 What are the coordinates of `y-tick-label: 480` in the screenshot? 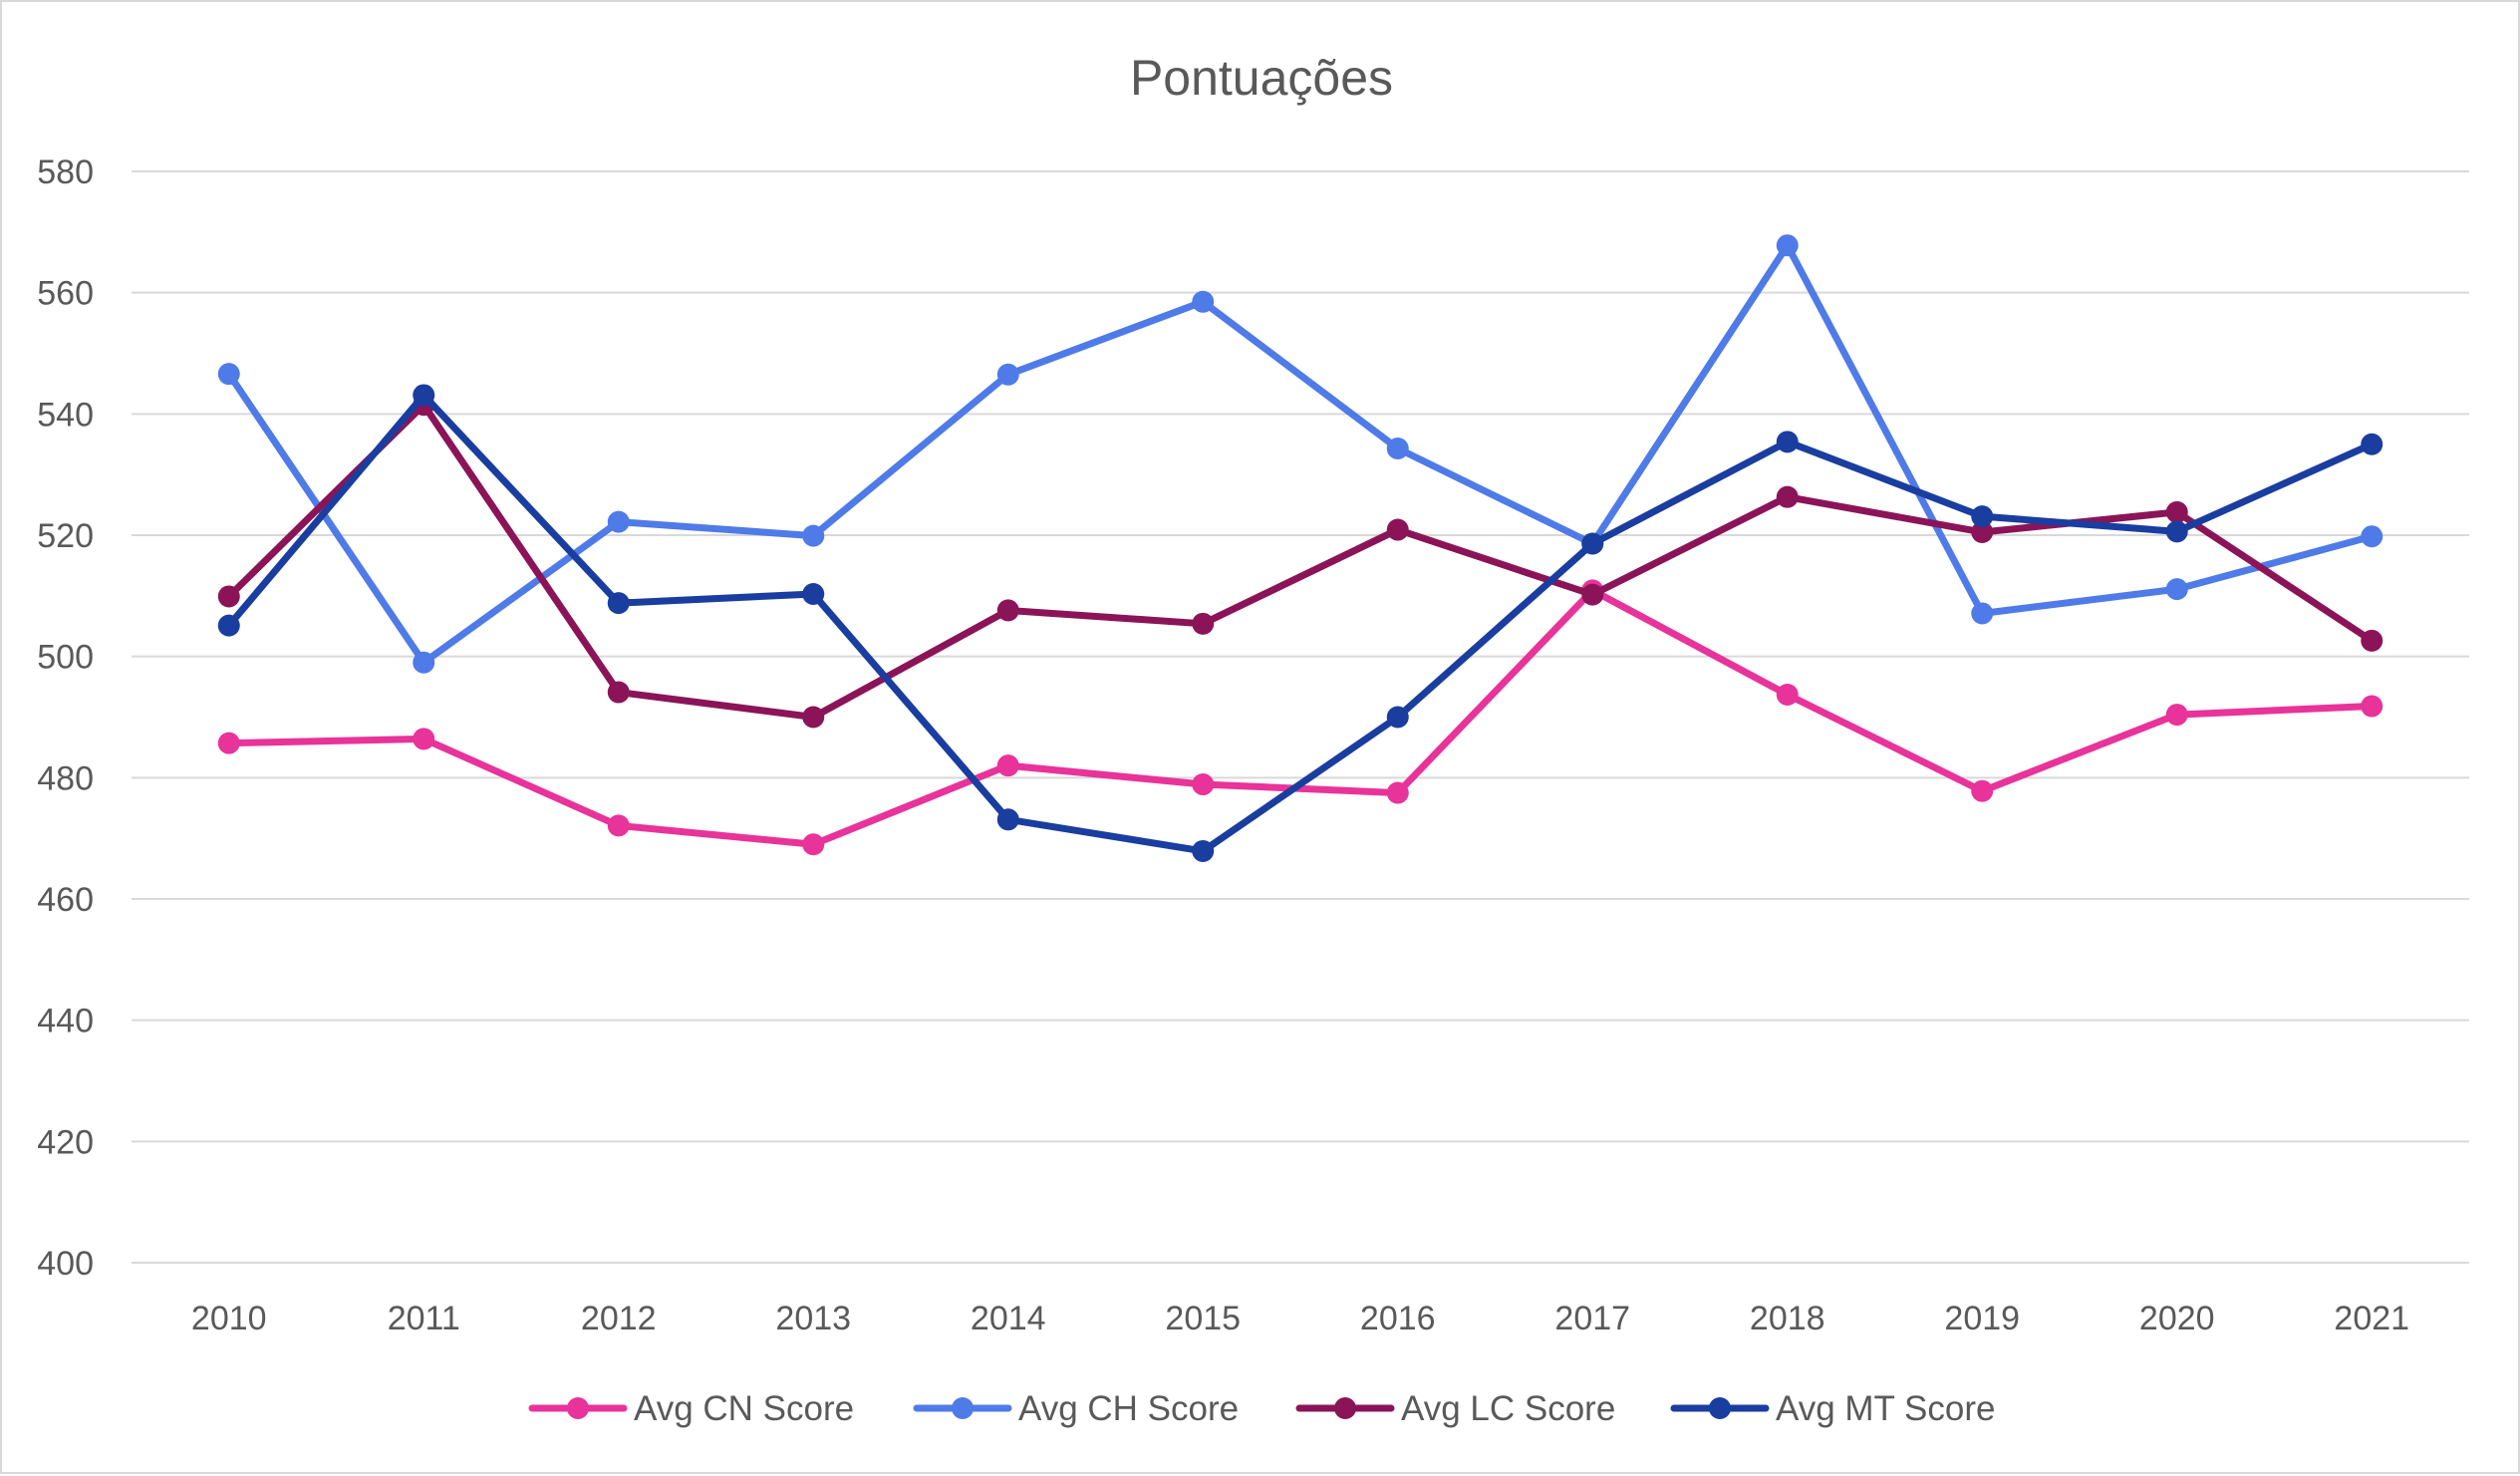 It's located at (65, 778).